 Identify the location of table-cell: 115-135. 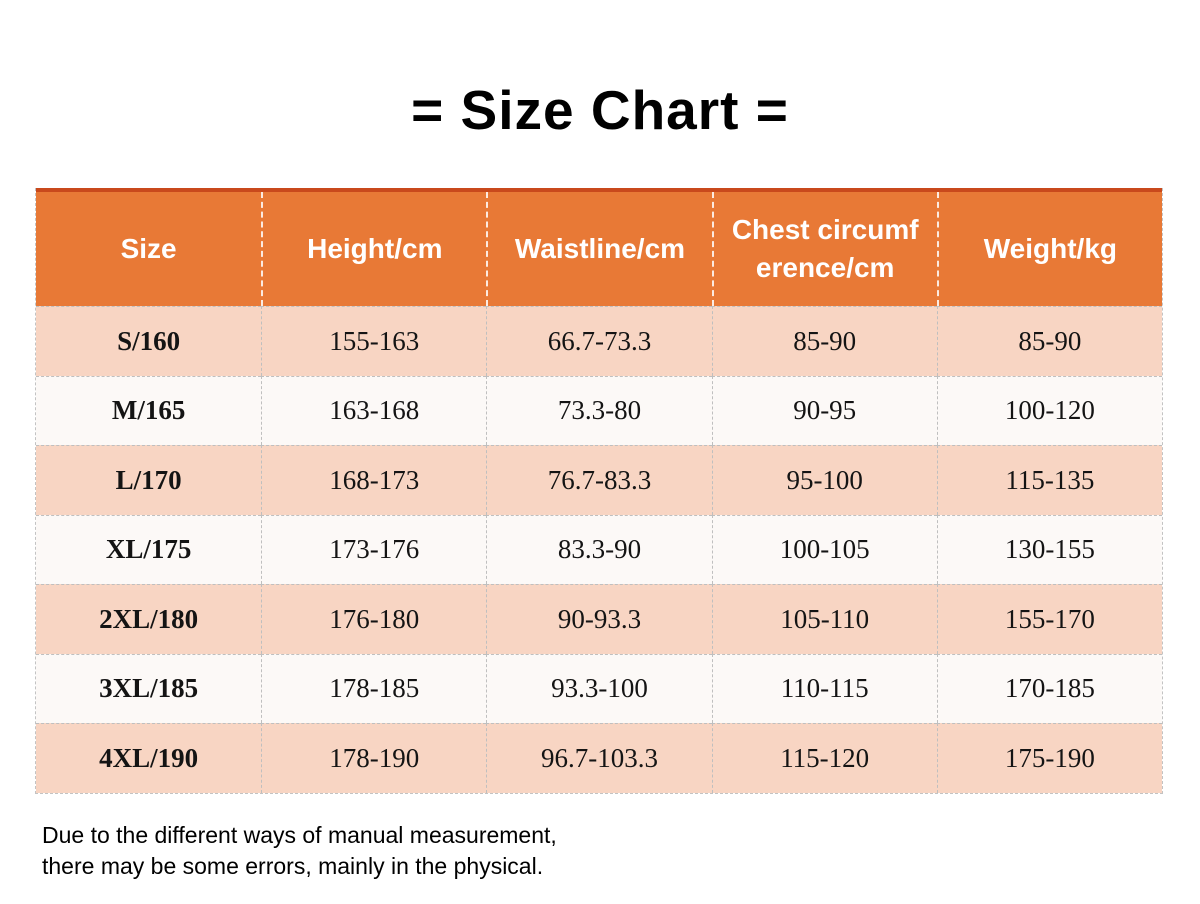
(1049, 480).